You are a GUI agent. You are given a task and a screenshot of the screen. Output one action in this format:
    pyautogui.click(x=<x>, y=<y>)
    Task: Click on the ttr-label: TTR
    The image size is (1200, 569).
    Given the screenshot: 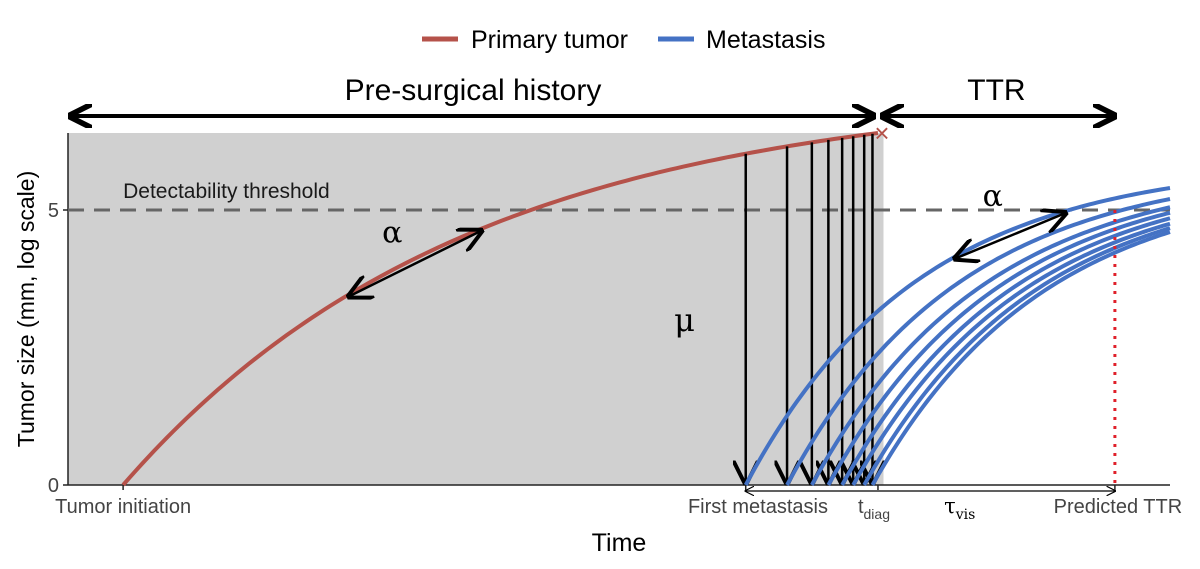 What is the action you would take?
    pyautogui.click(x=996, y=90)
    